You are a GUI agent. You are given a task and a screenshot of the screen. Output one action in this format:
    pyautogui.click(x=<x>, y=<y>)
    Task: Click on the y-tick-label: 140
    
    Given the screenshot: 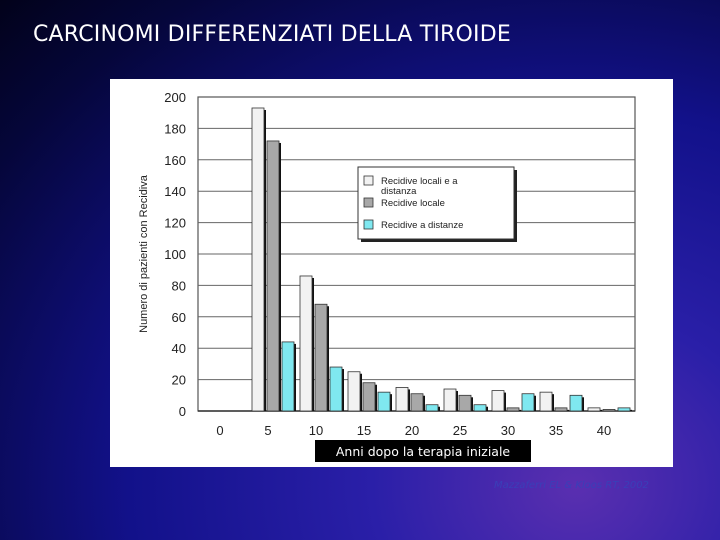 What is the action you would take?
    pyautogui.click(x=175, y=191)
    